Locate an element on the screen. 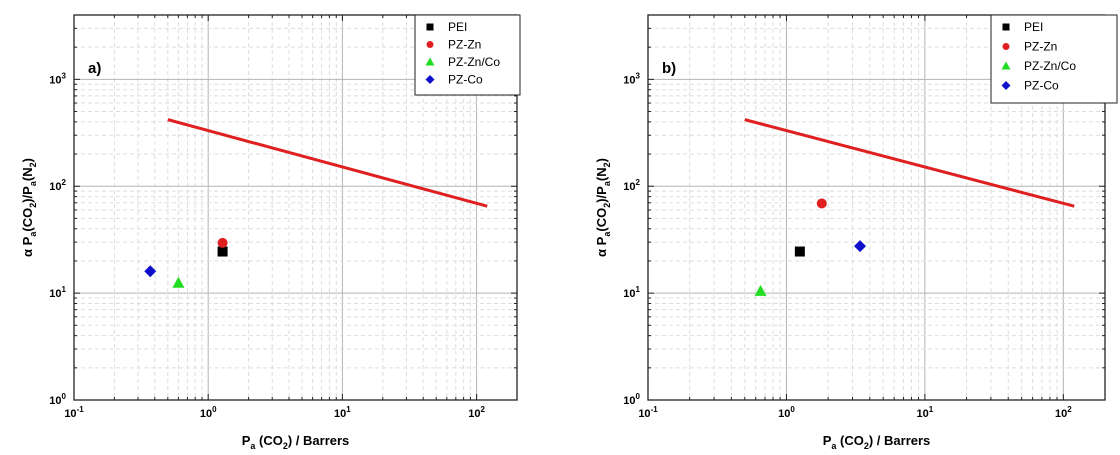 The width and height of the screenshot is (1120, 455). panel-label: b) is located at coordinates (669, 68).